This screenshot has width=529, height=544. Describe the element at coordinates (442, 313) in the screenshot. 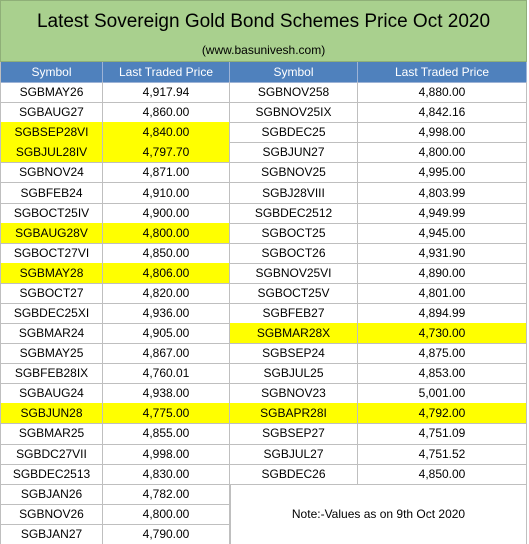

I see `price-cell: 4,894.99` at that location.